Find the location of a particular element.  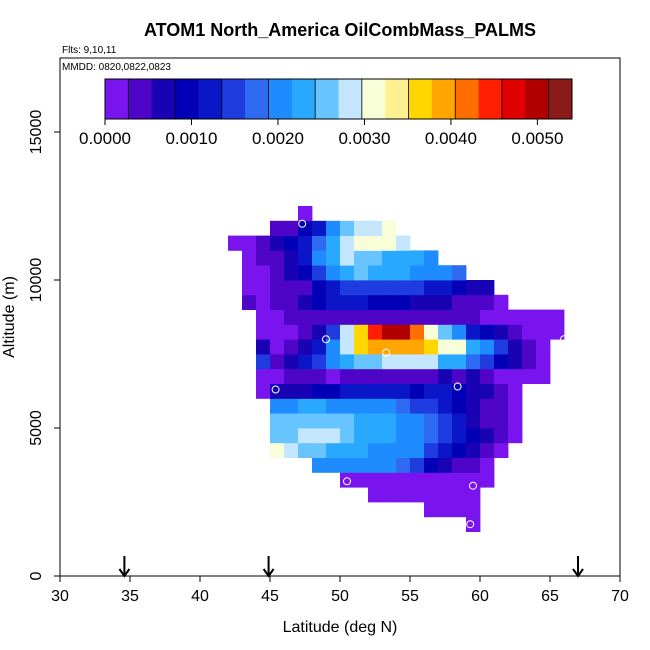

x-tick-label: 35 is located at coordinates (130, 596).